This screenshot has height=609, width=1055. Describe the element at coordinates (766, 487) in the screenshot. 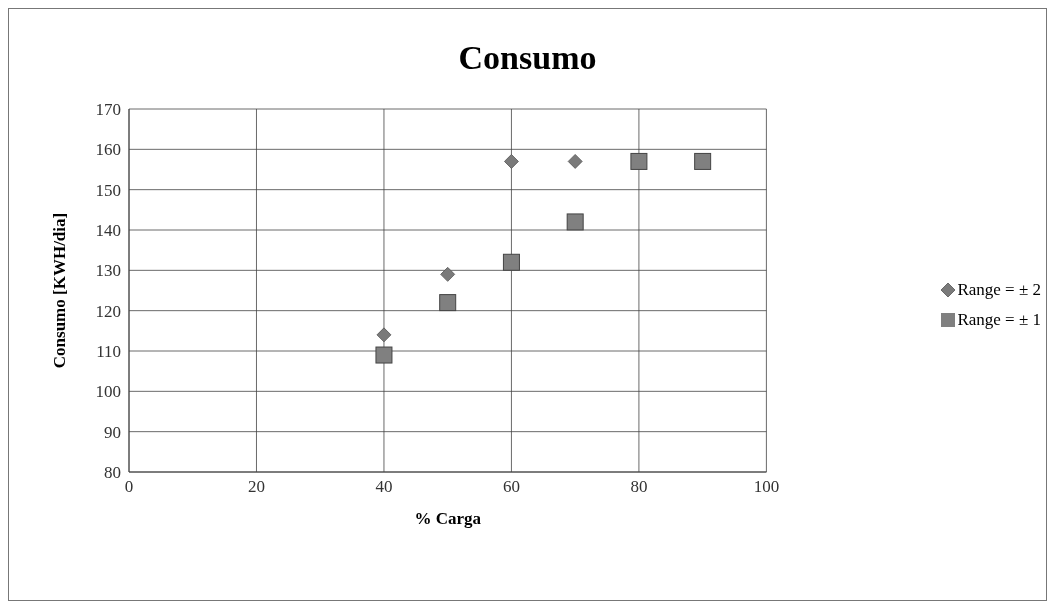

I see `x-tick-label: 100` at that location.